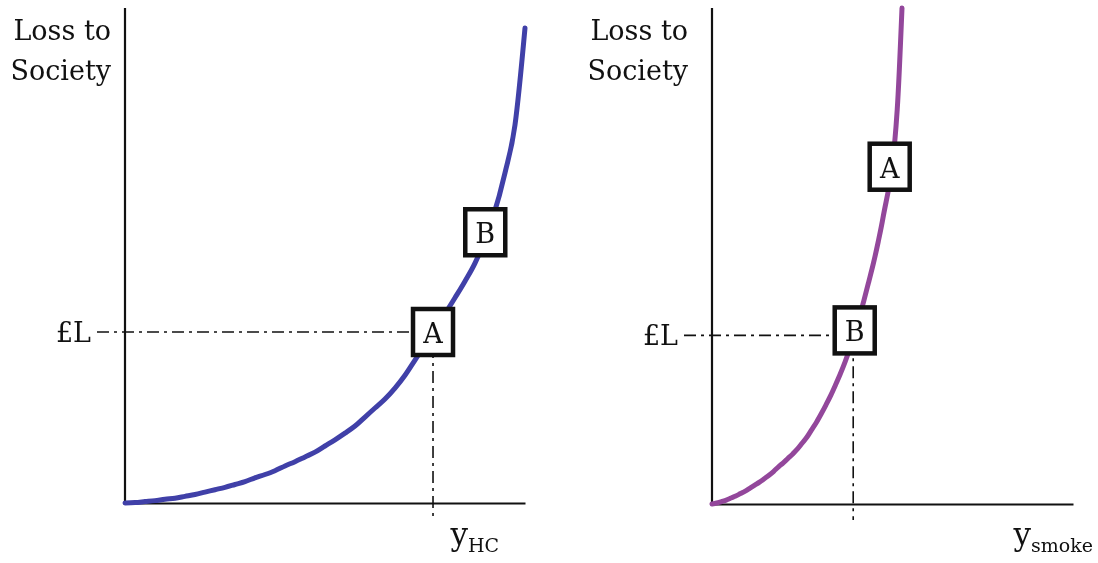 The height and width of the screenshot is (563, 1098). What do you see at coordinates (474, 536) in the screenshot?
I see `x-axis-title: y$_{HC}$` at bounding box center [474, 536].